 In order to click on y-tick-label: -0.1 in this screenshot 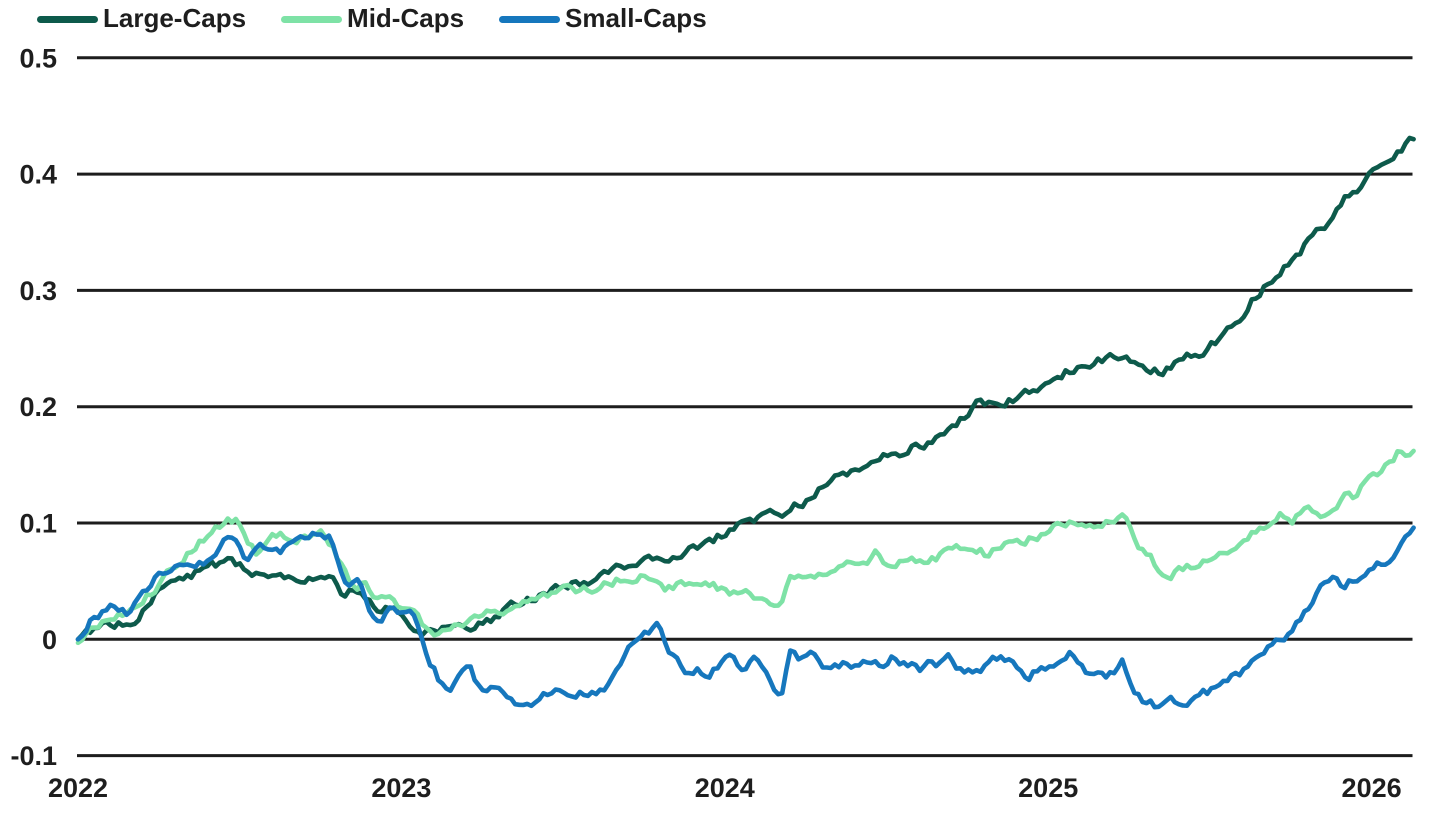, I will do `click(33, 756)`.